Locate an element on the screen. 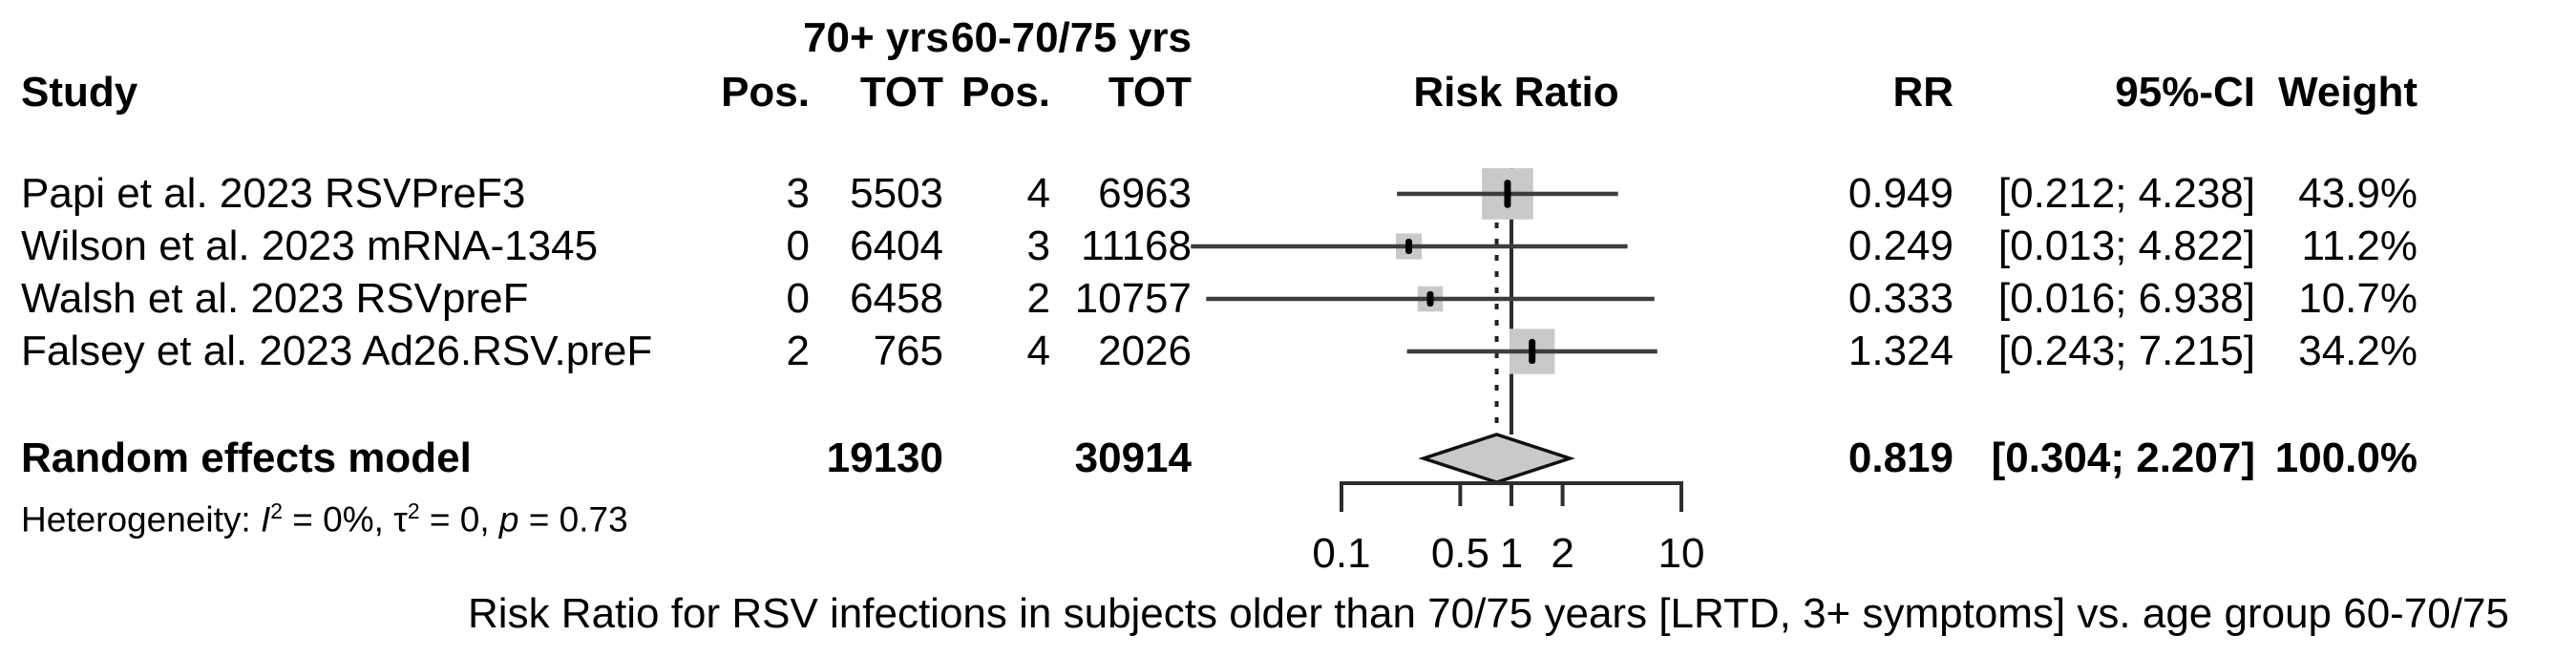 Image resolution: width=2576 pixels, height=657 pixels. group-header-70plus: 70+ yrs is located at coordinates (876, 37).